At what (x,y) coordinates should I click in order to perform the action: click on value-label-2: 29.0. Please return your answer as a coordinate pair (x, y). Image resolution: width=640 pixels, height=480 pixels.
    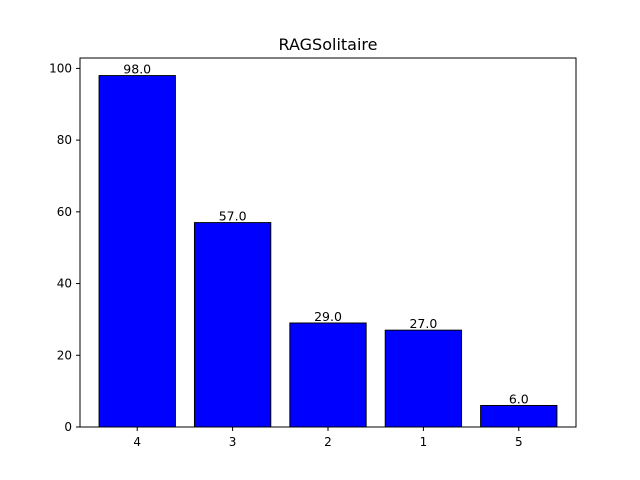
    Looking at the image, I should click on (328, 316).